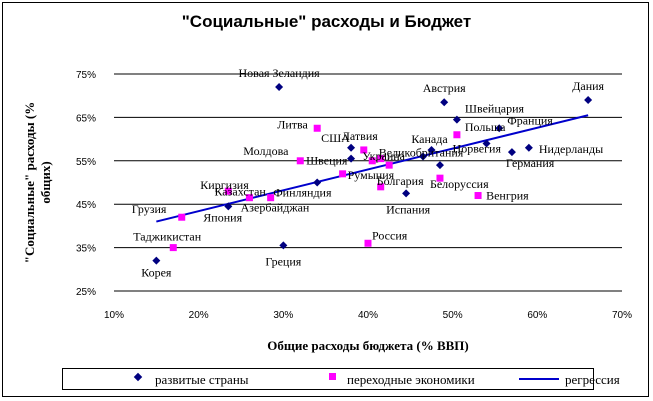 The width and height of the screenshot is (653, 401). What do you see at coordinates (86, 75) in the screenshot?
I see `y-tick-label: 75%` at bounding box center [86, 75].